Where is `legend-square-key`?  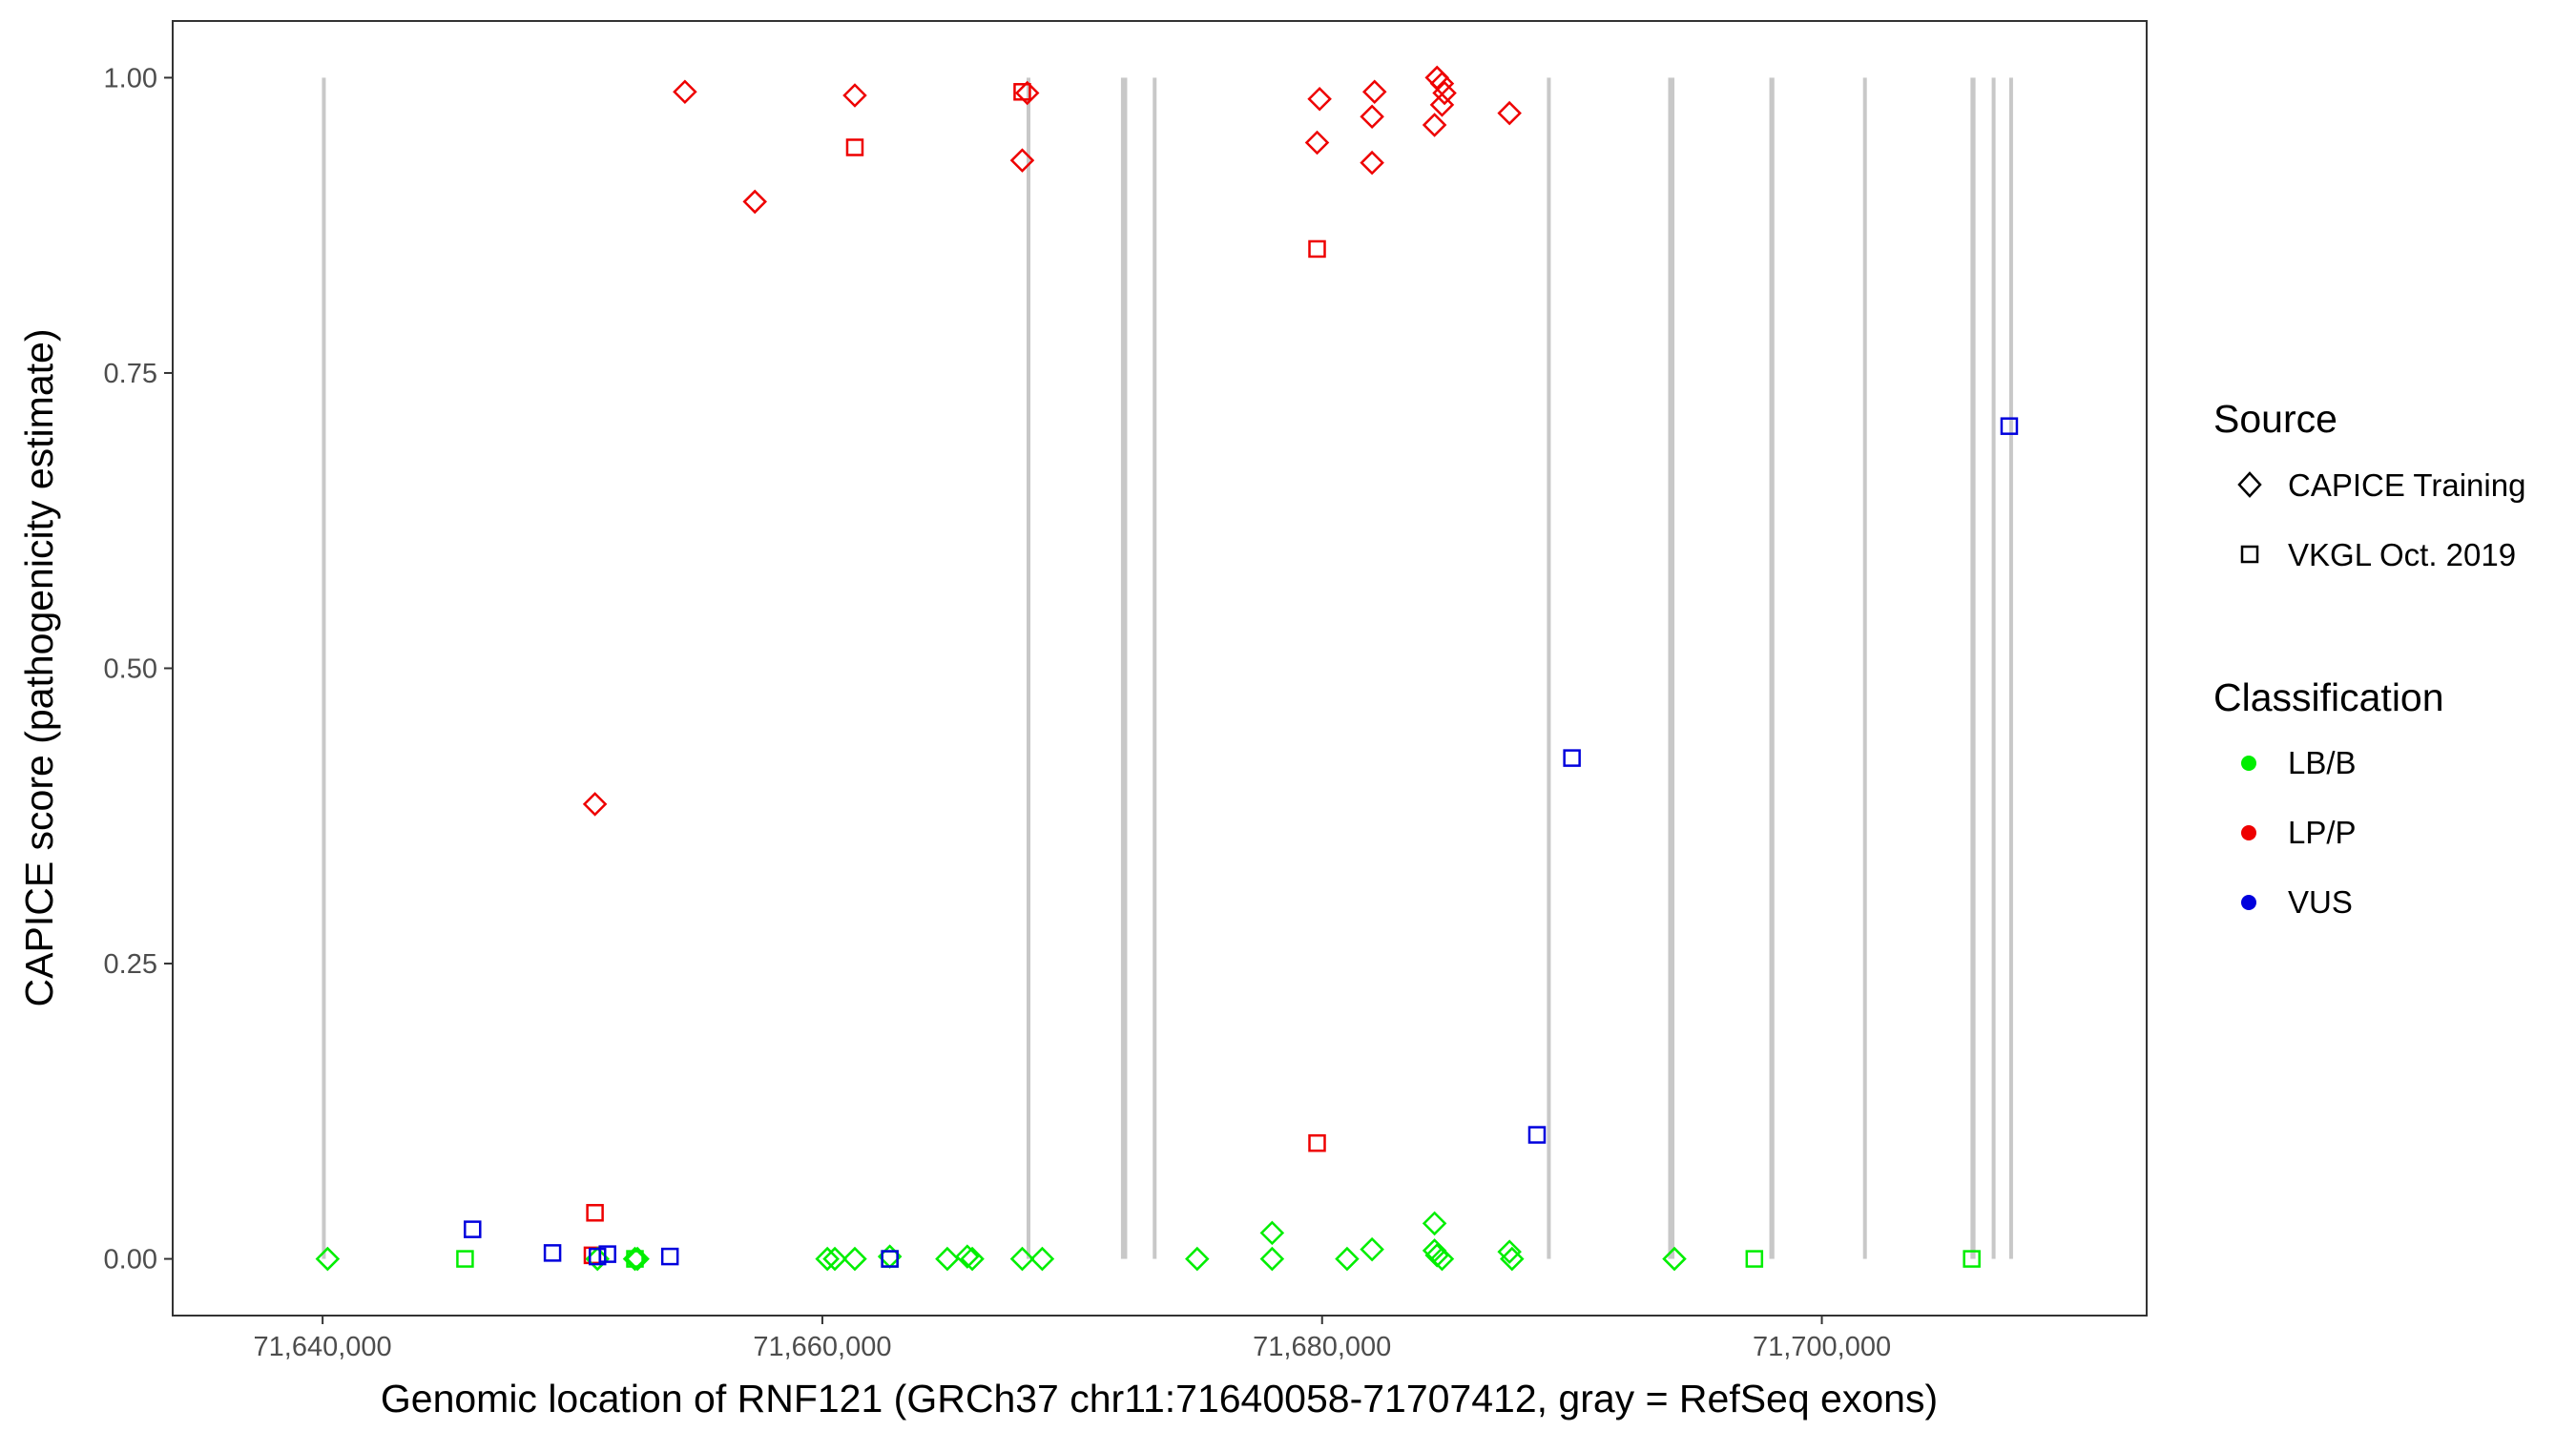 legend-square-key is located at coordinates (2249, 554).